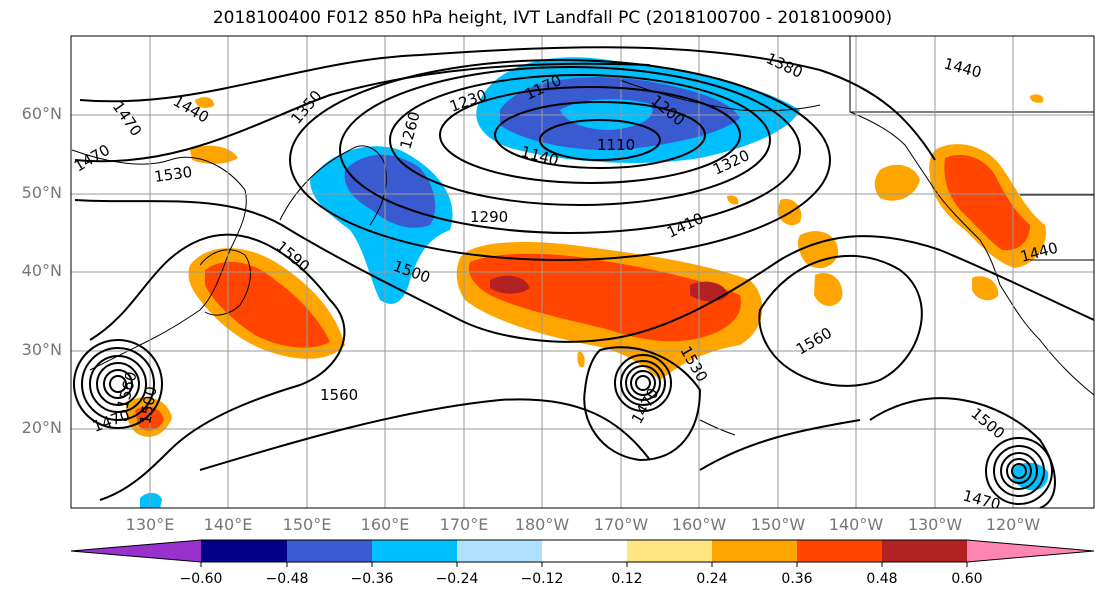 Image resolution: width=1105 pixels, height=601 pixels. What do you see at coordinates (489, 217) in the screenshot?
I see `contour-label: 1290` at bounding box center [489, 217].